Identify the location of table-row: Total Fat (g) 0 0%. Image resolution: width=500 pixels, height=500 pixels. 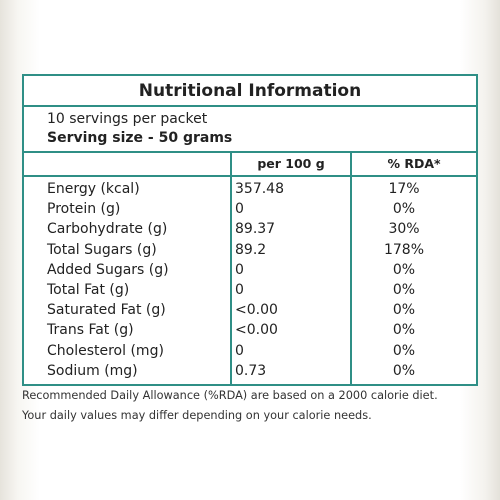
(250, 290).